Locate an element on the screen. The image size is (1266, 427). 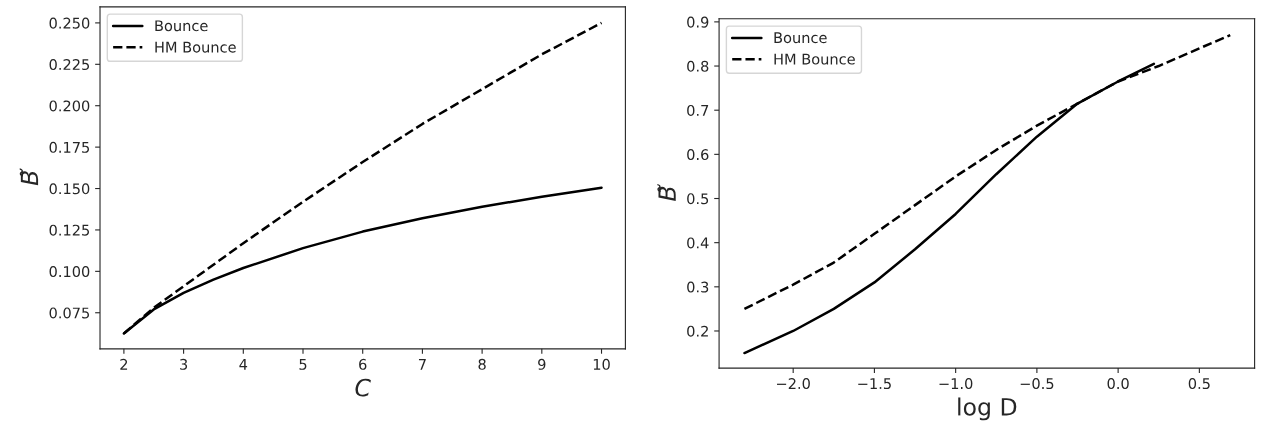
x-tick-label: 3 is located at coordinates (184, 364).